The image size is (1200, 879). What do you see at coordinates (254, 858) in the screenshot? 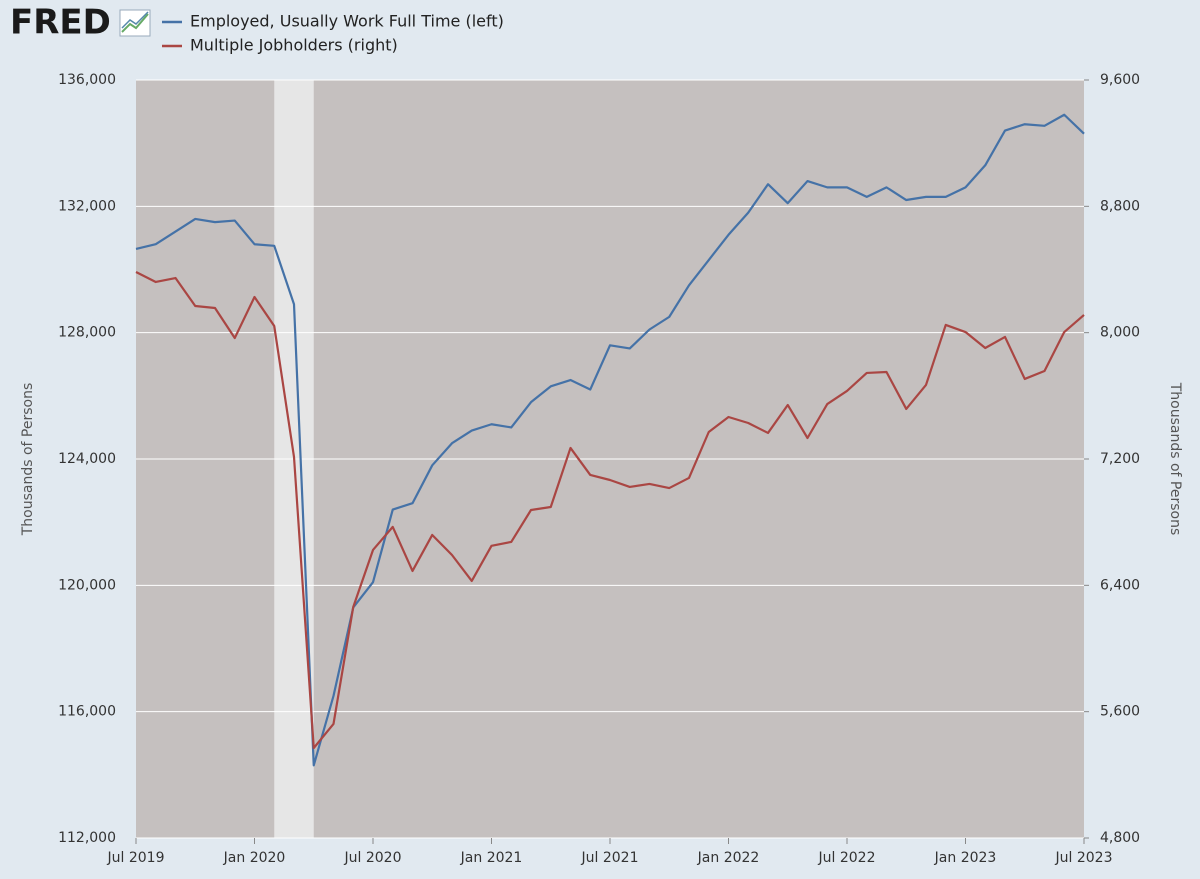
I see `x-tick-label: Jan 2020` at bounding box center [254, 858].